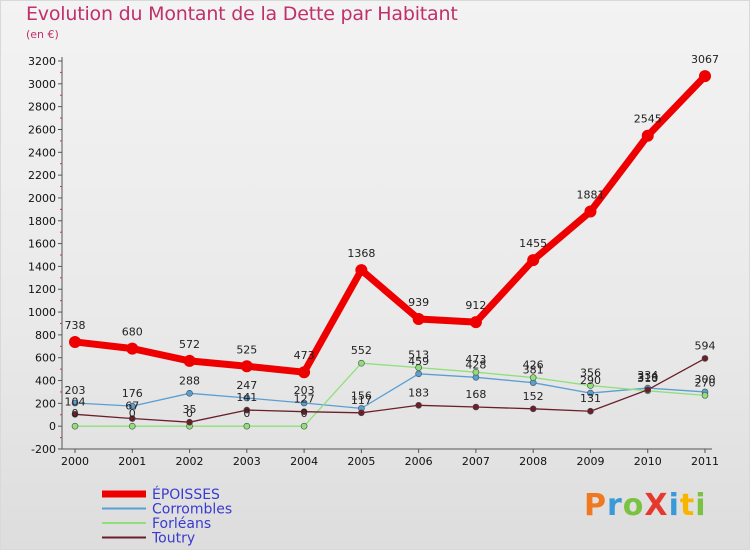 The width and height of the screenshot is (750, 550). What do you see at coordinates (418, 392) in the screenshot?
I see `data-label: 183` at bounding box center [418, 392].